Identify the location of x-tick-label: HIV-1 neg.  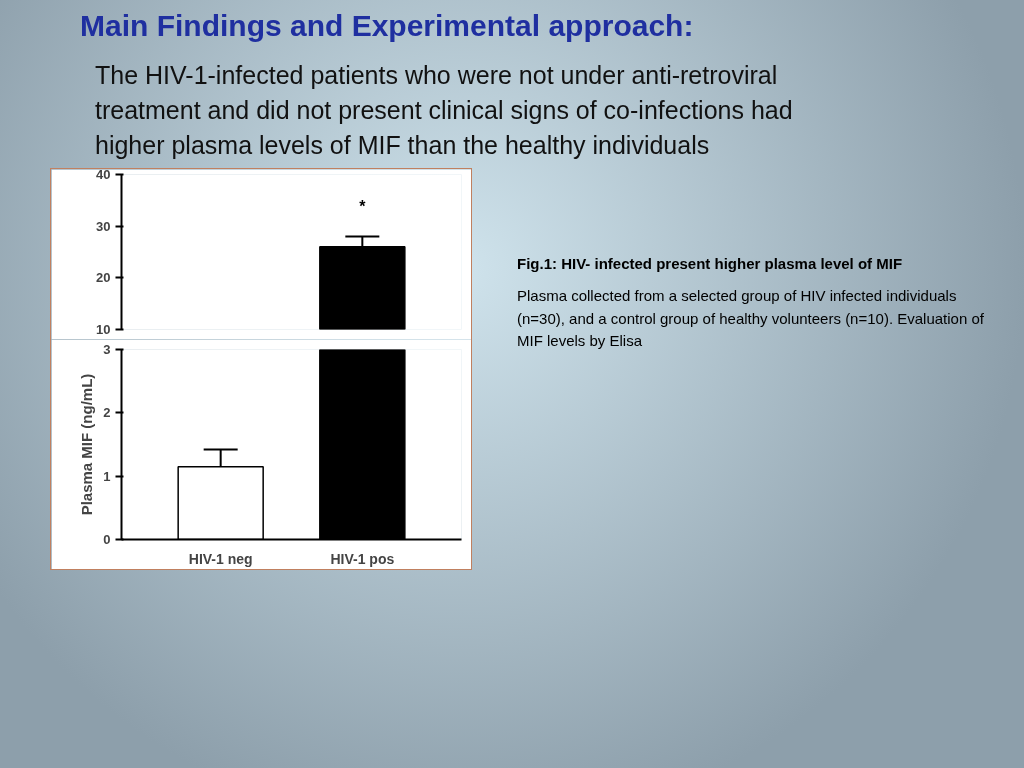
(220, 558).